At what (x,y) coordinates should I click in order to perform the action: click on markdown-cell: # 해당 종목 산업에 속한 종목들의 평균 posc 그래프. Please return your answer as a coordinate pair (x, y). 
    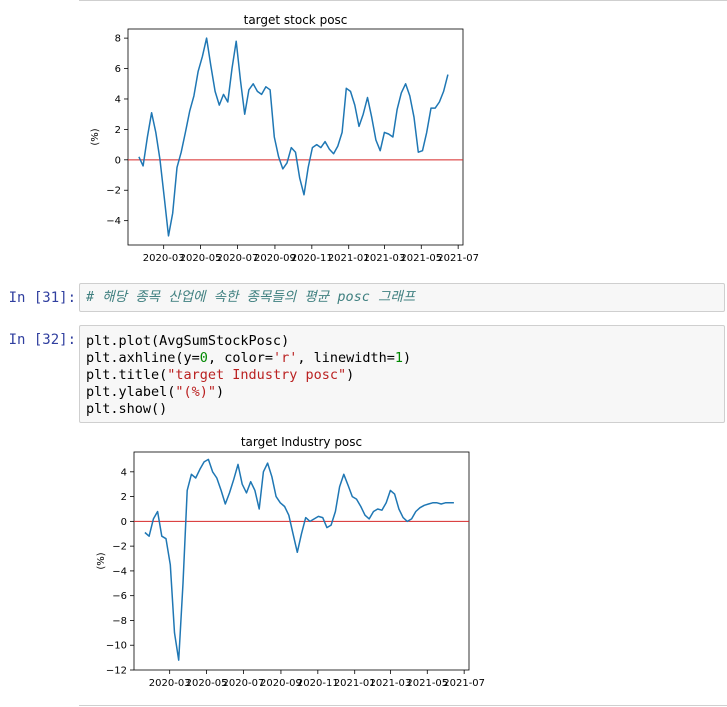
    Looking at the image, I should click on (402, 297).